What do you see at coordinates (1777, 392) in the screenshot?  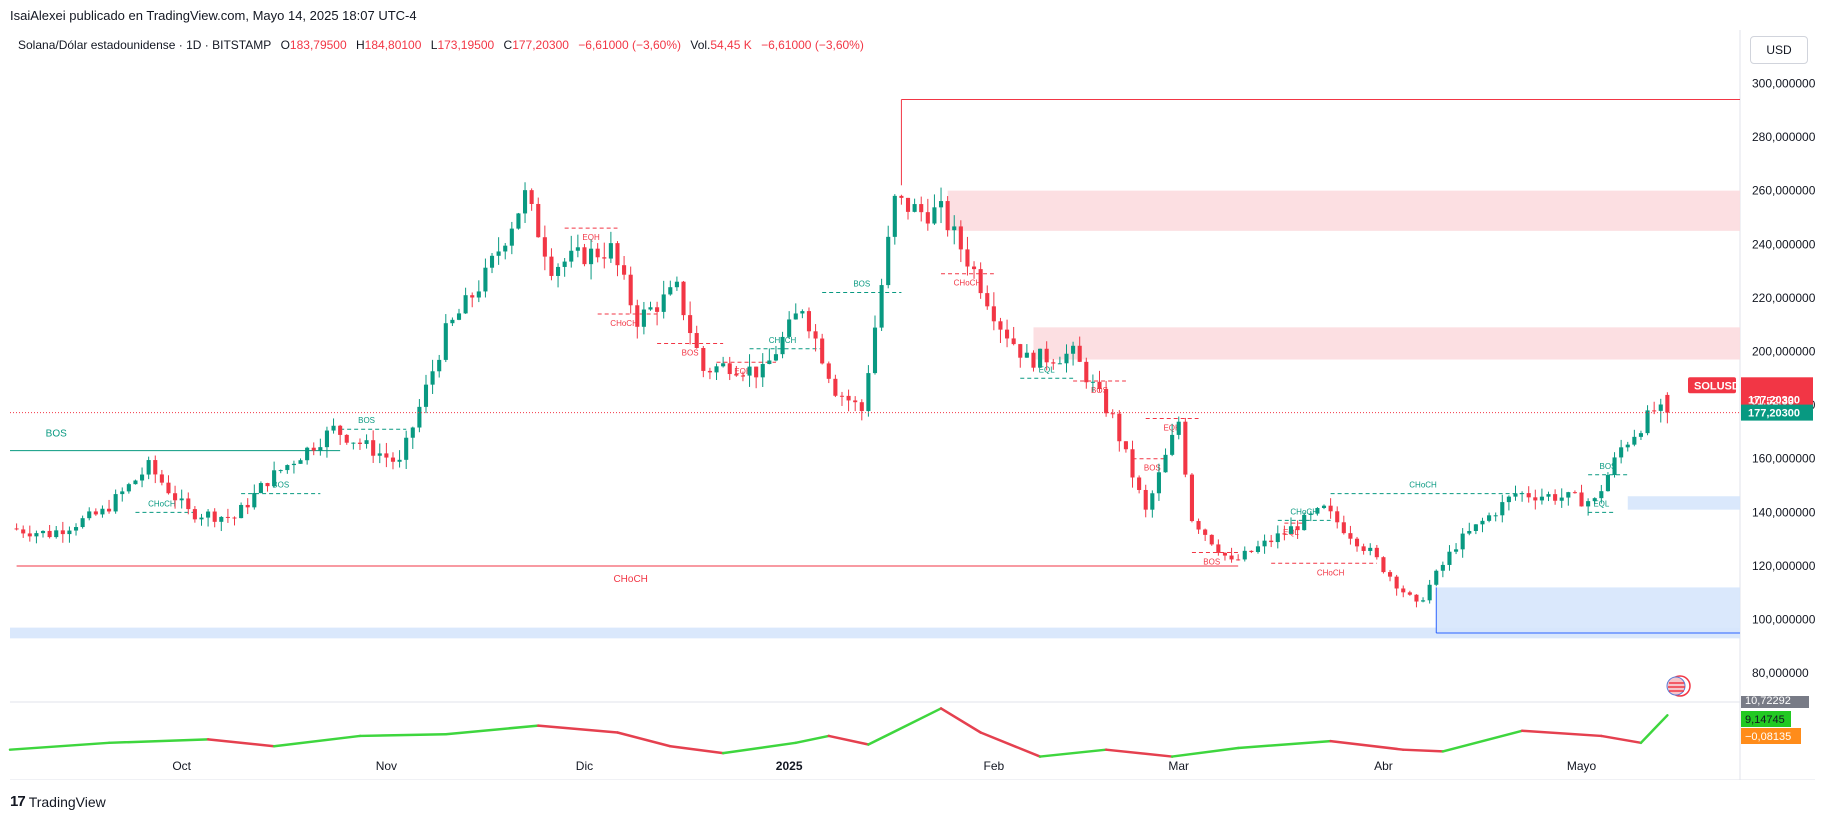 I see `price-badge-box` at bounding box center [1777, 392].